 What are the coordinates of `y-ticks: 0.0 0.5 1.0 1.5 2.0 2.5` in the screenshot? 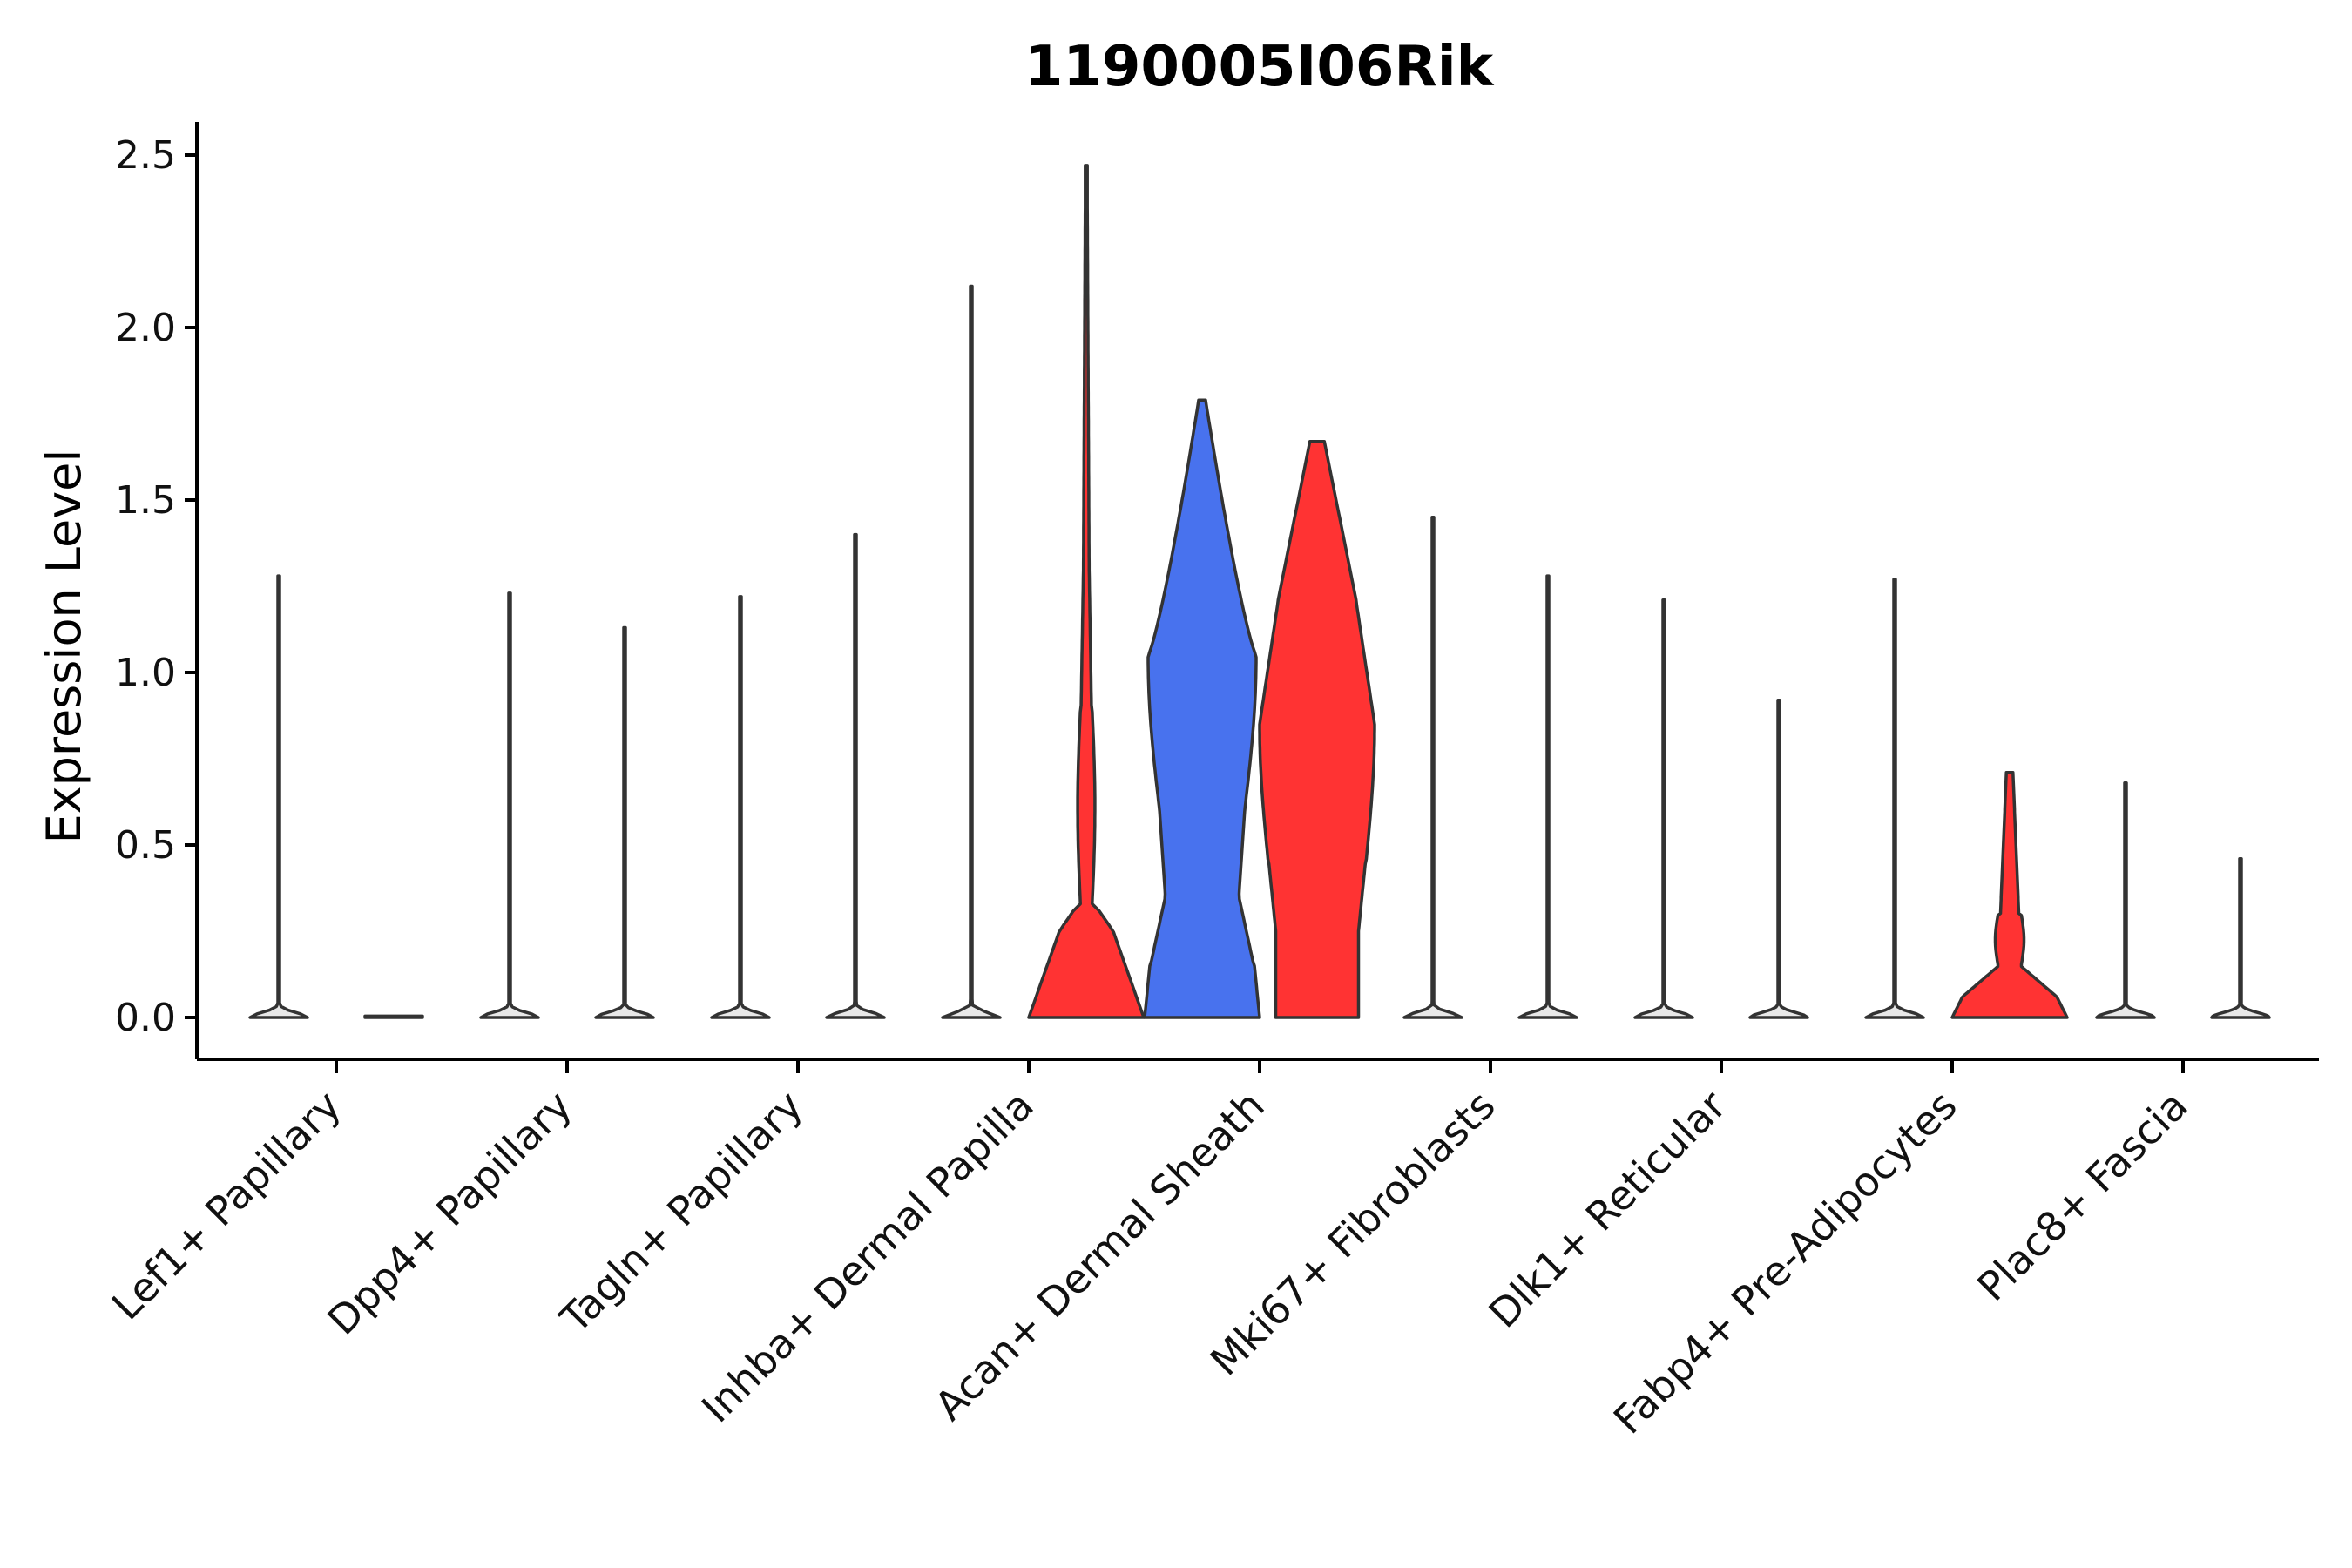 It's located at (156, 586).